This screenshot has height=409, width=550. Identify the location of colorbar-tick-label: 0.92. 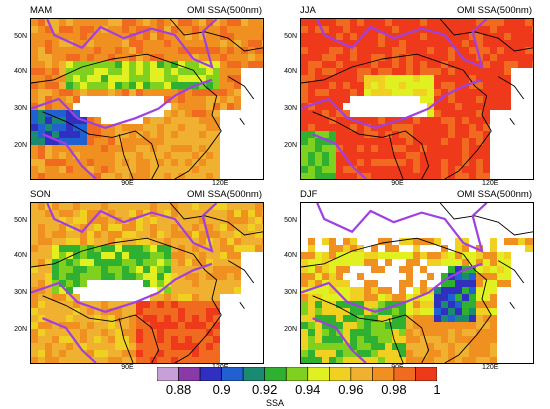
(265, 389).